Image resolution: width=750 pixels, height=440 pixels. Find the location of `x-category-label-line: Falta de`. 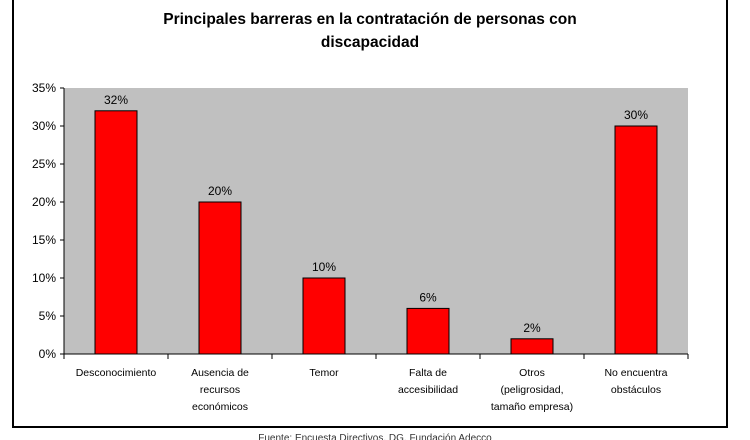

x-category-label-line: Falta de is located at coordinates (428, 373).